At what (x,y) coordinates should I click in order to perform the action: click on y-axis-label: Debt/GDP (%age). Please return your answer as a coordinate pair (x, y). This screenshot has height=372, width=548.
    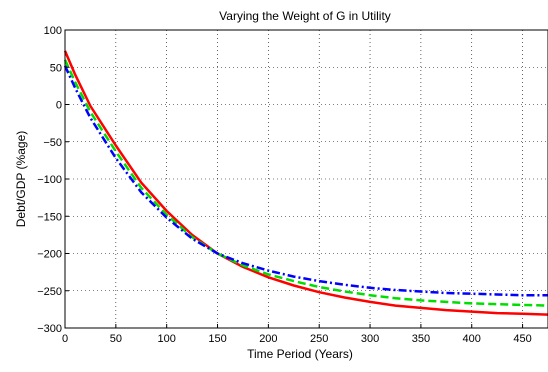
    Looking at the image, I should click on (21, 179).